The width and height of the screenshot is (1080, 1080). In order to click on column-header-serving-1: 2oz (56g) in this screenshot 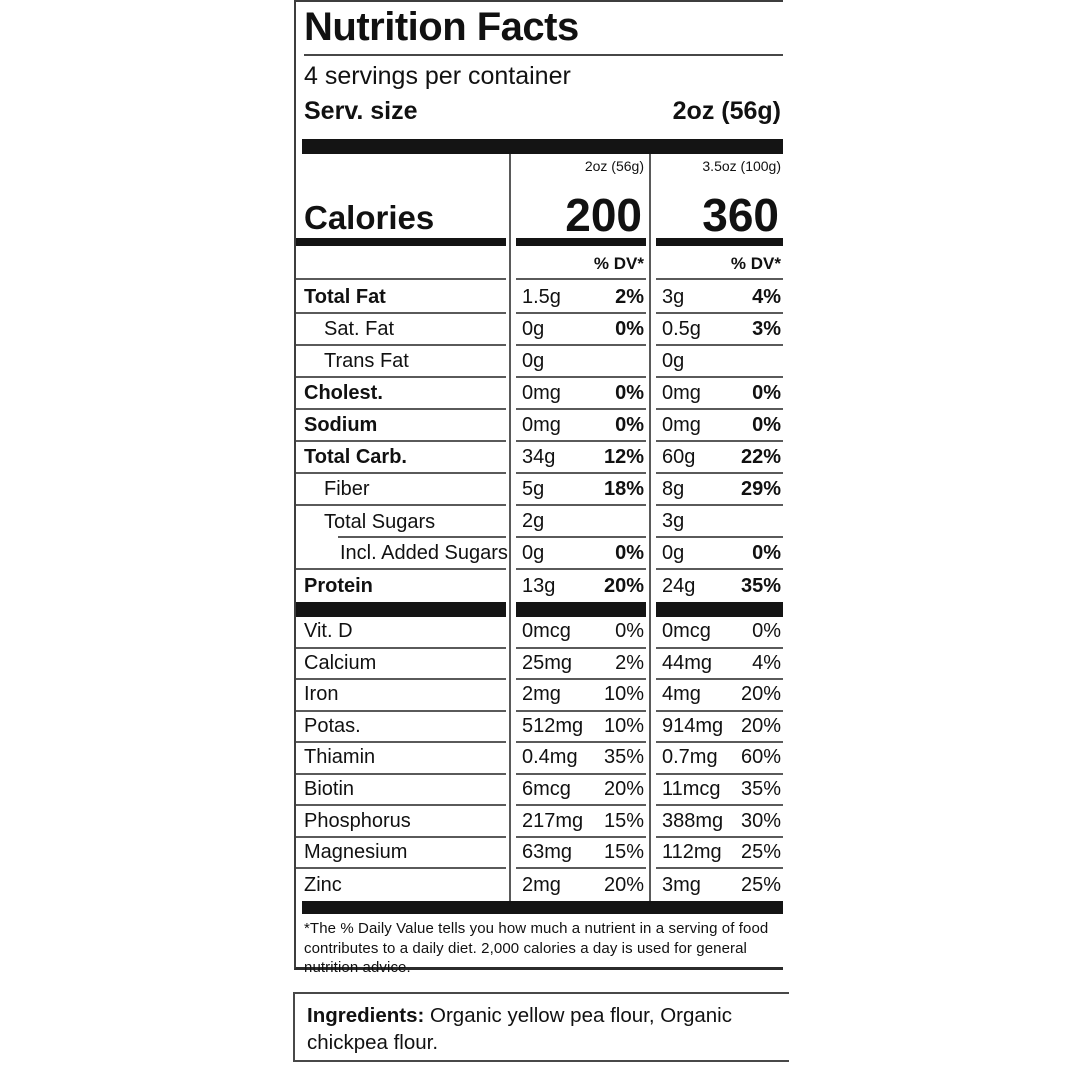, I will do `click(614, 166)`.